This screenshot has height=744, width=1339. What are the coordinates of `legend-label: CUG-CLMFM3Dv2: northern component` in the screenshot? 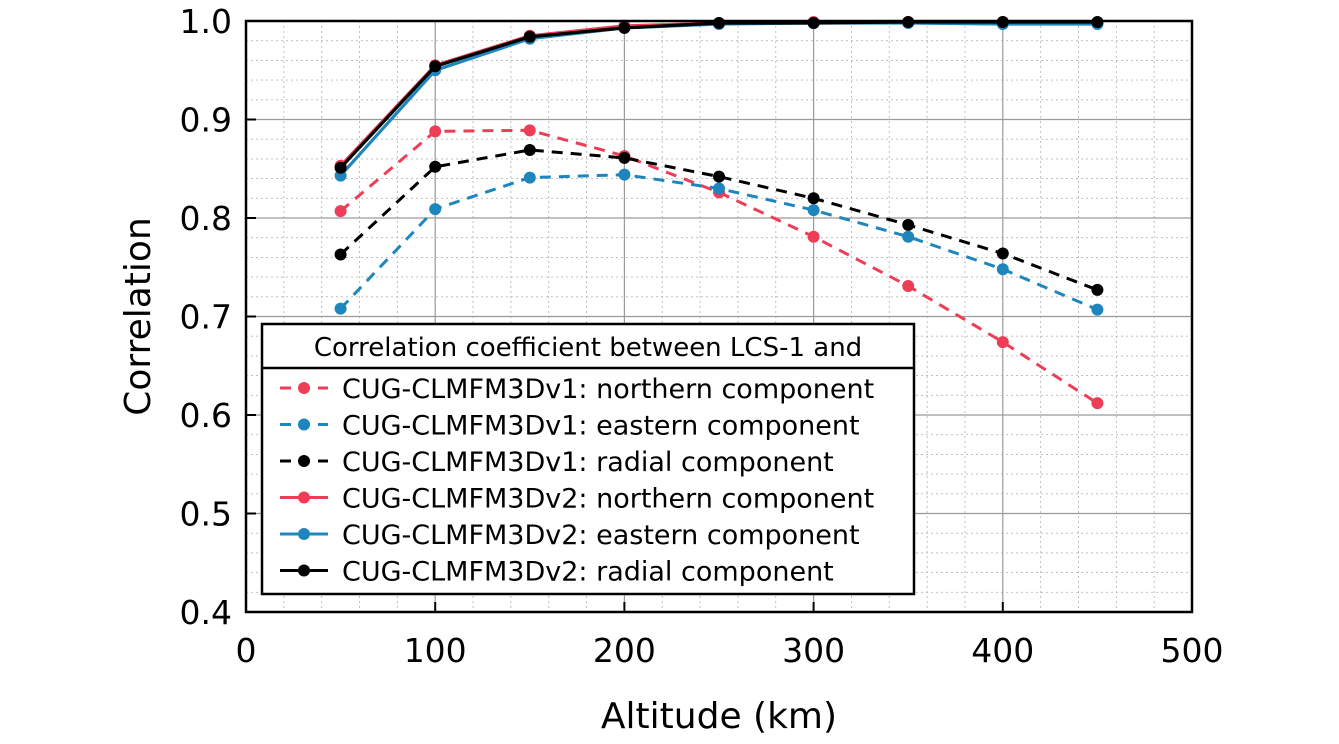 It's located at (608, 499).